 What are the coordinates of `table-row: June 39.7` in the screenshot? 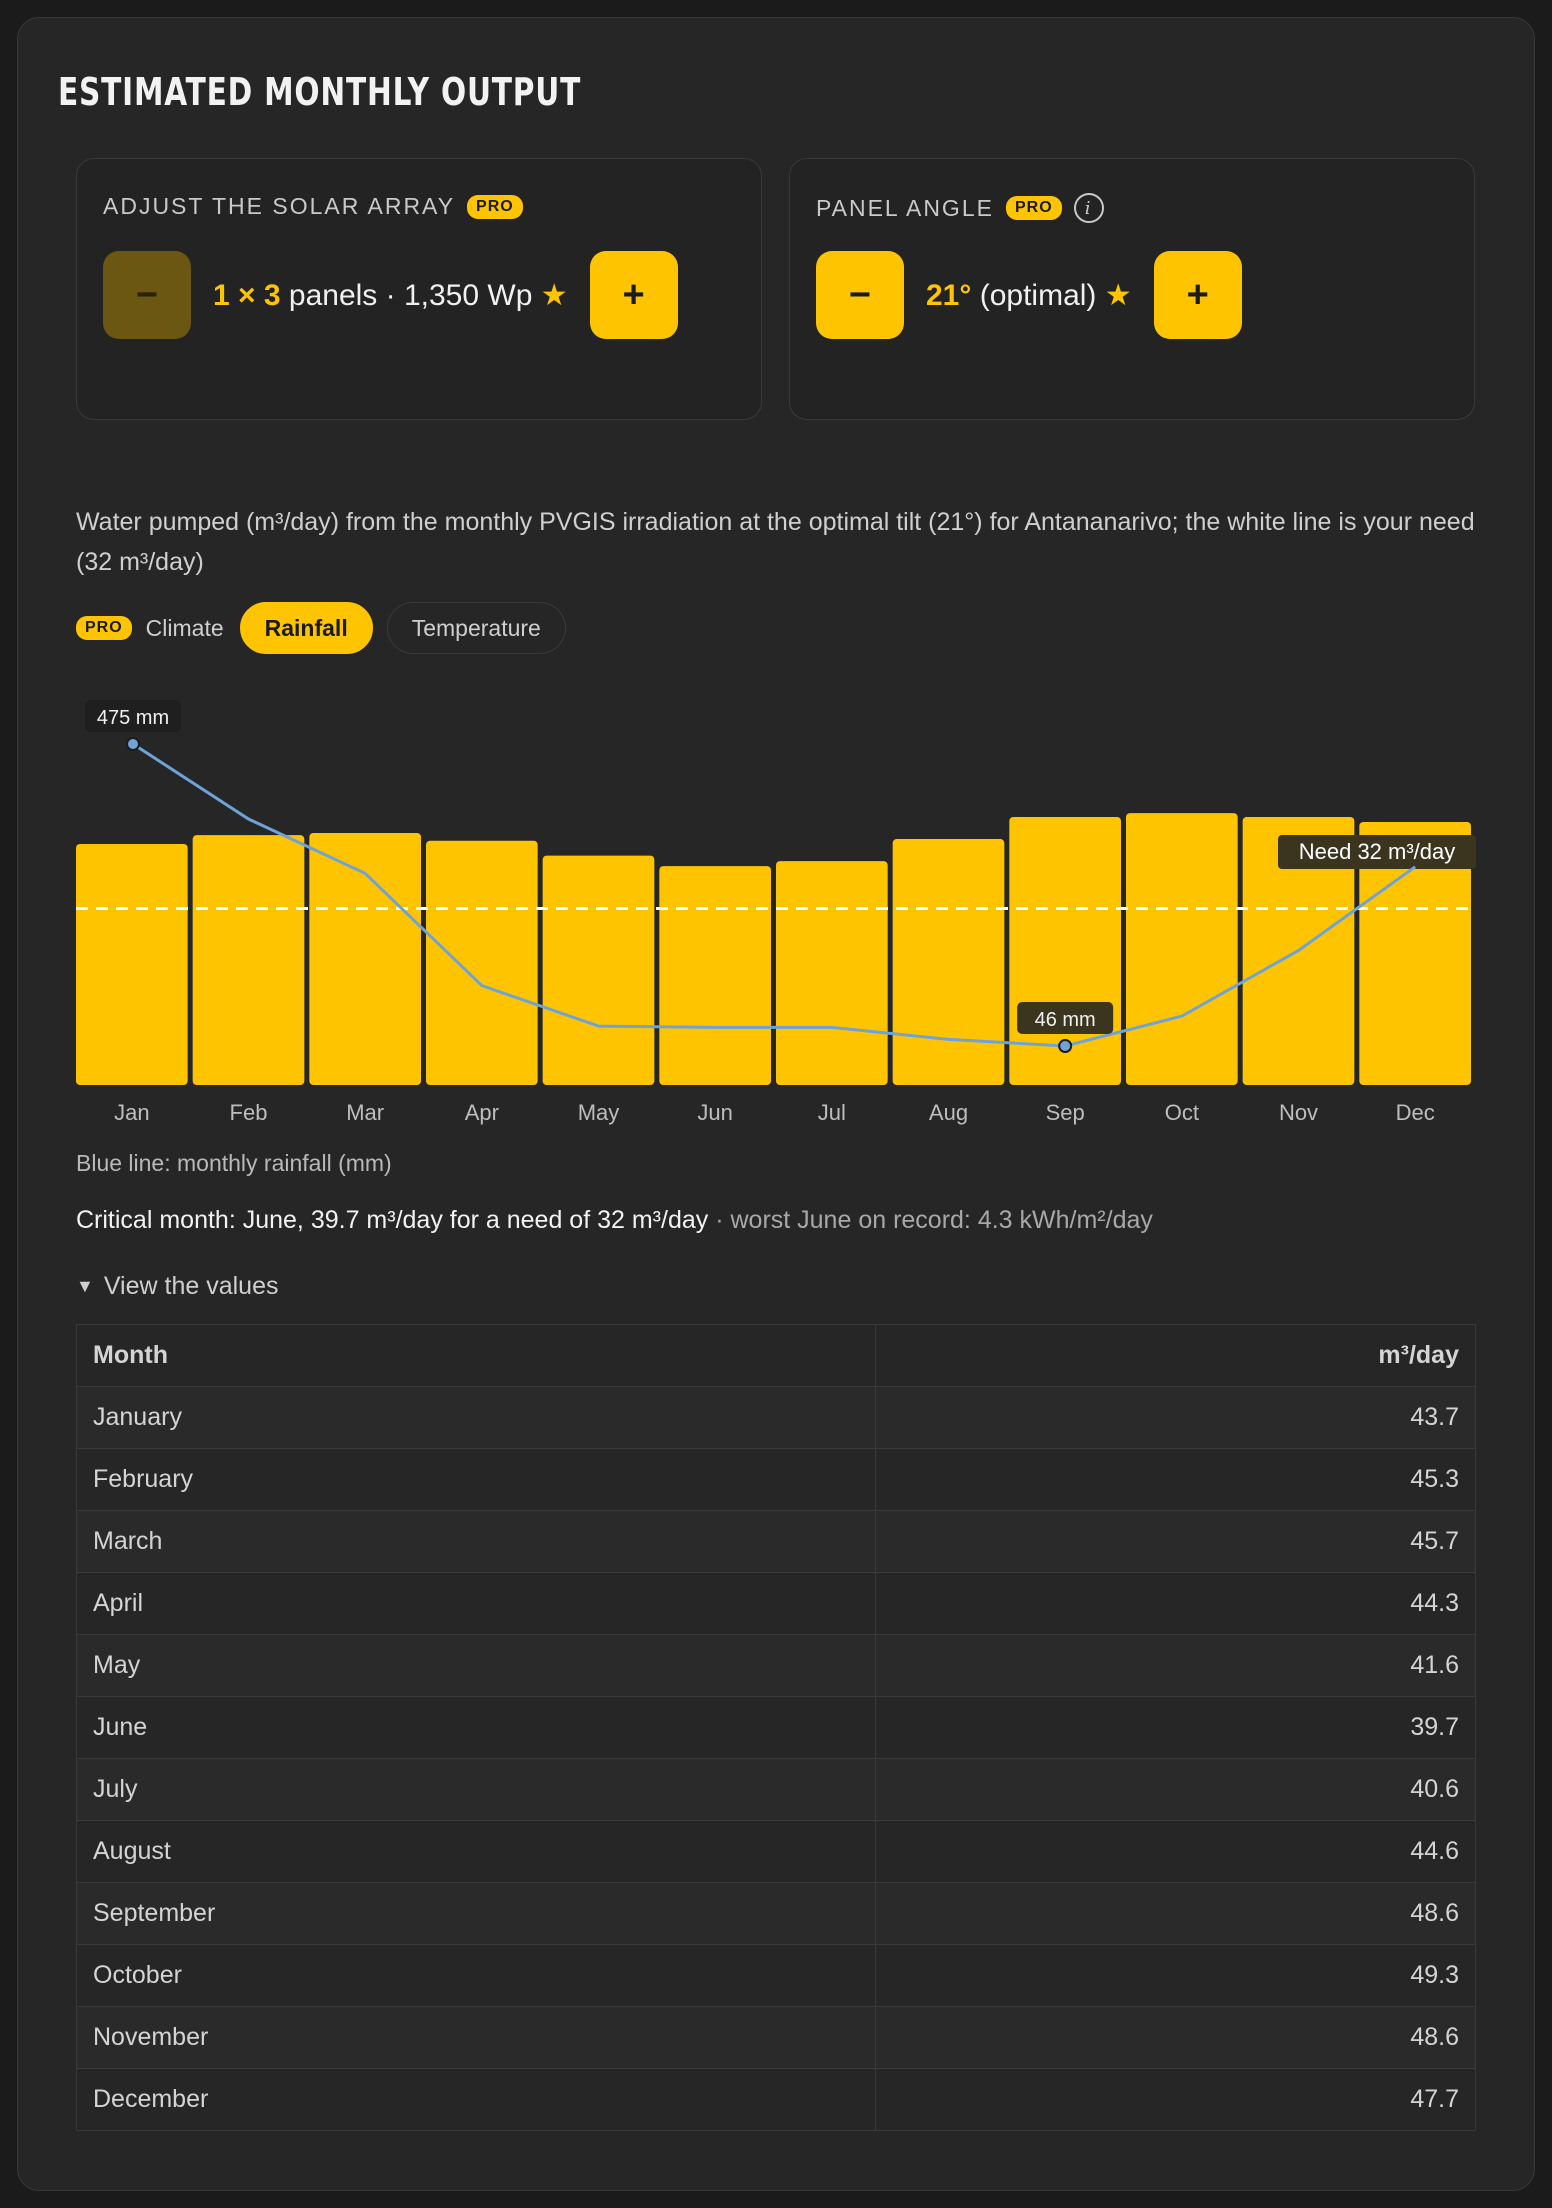 It's located at (776, 1727).